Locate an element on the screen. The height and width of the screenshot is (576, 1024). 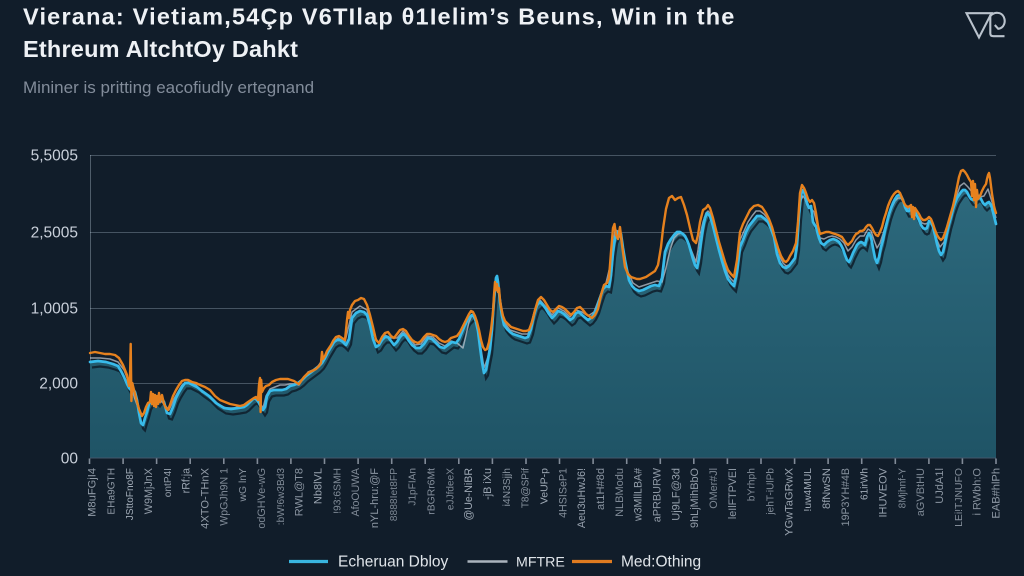
svg-text: IHUVEOV is located at coordinates (884, 492).